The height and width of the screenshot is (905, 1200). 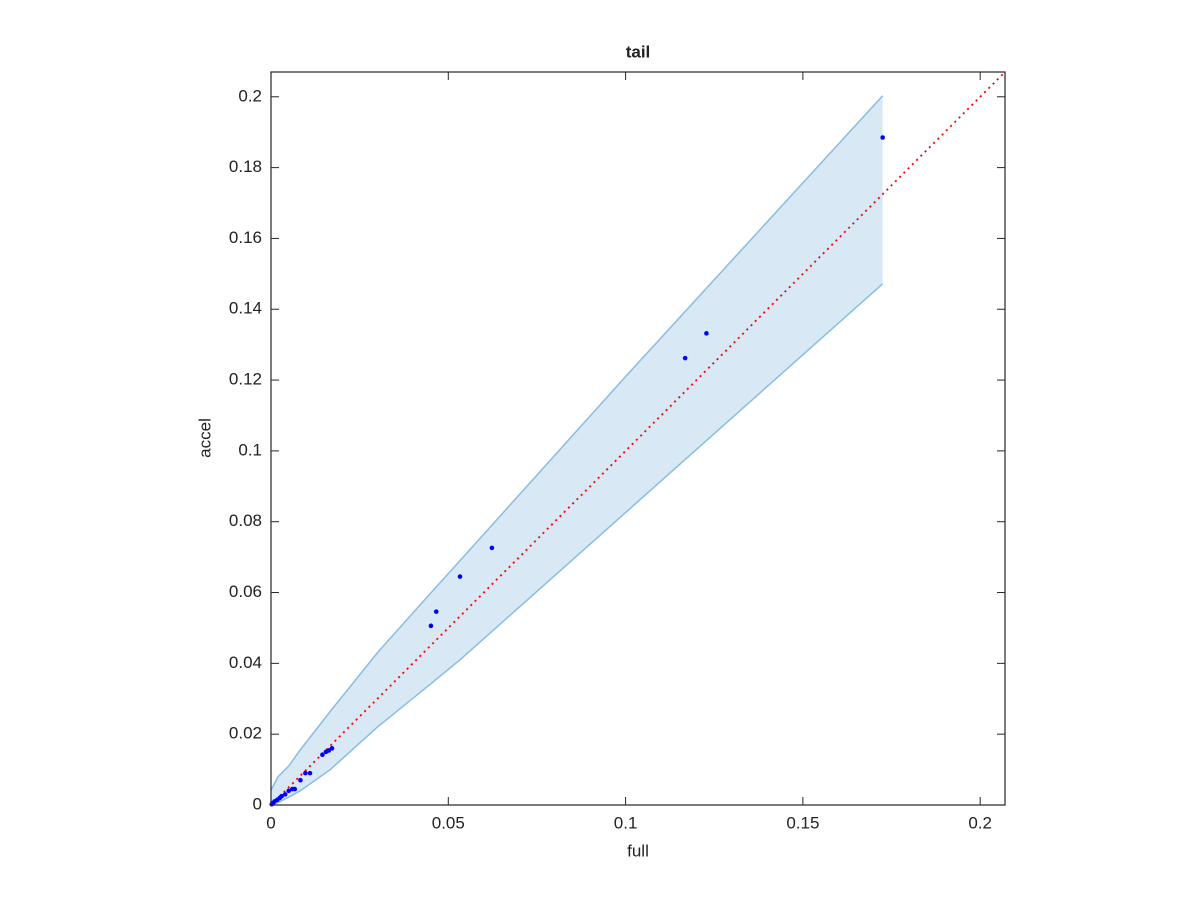 What do you see at coordinates (802, 822) in the screenshot?
I see `x-tick-label: 0.15` at bounding box center [802, 822].